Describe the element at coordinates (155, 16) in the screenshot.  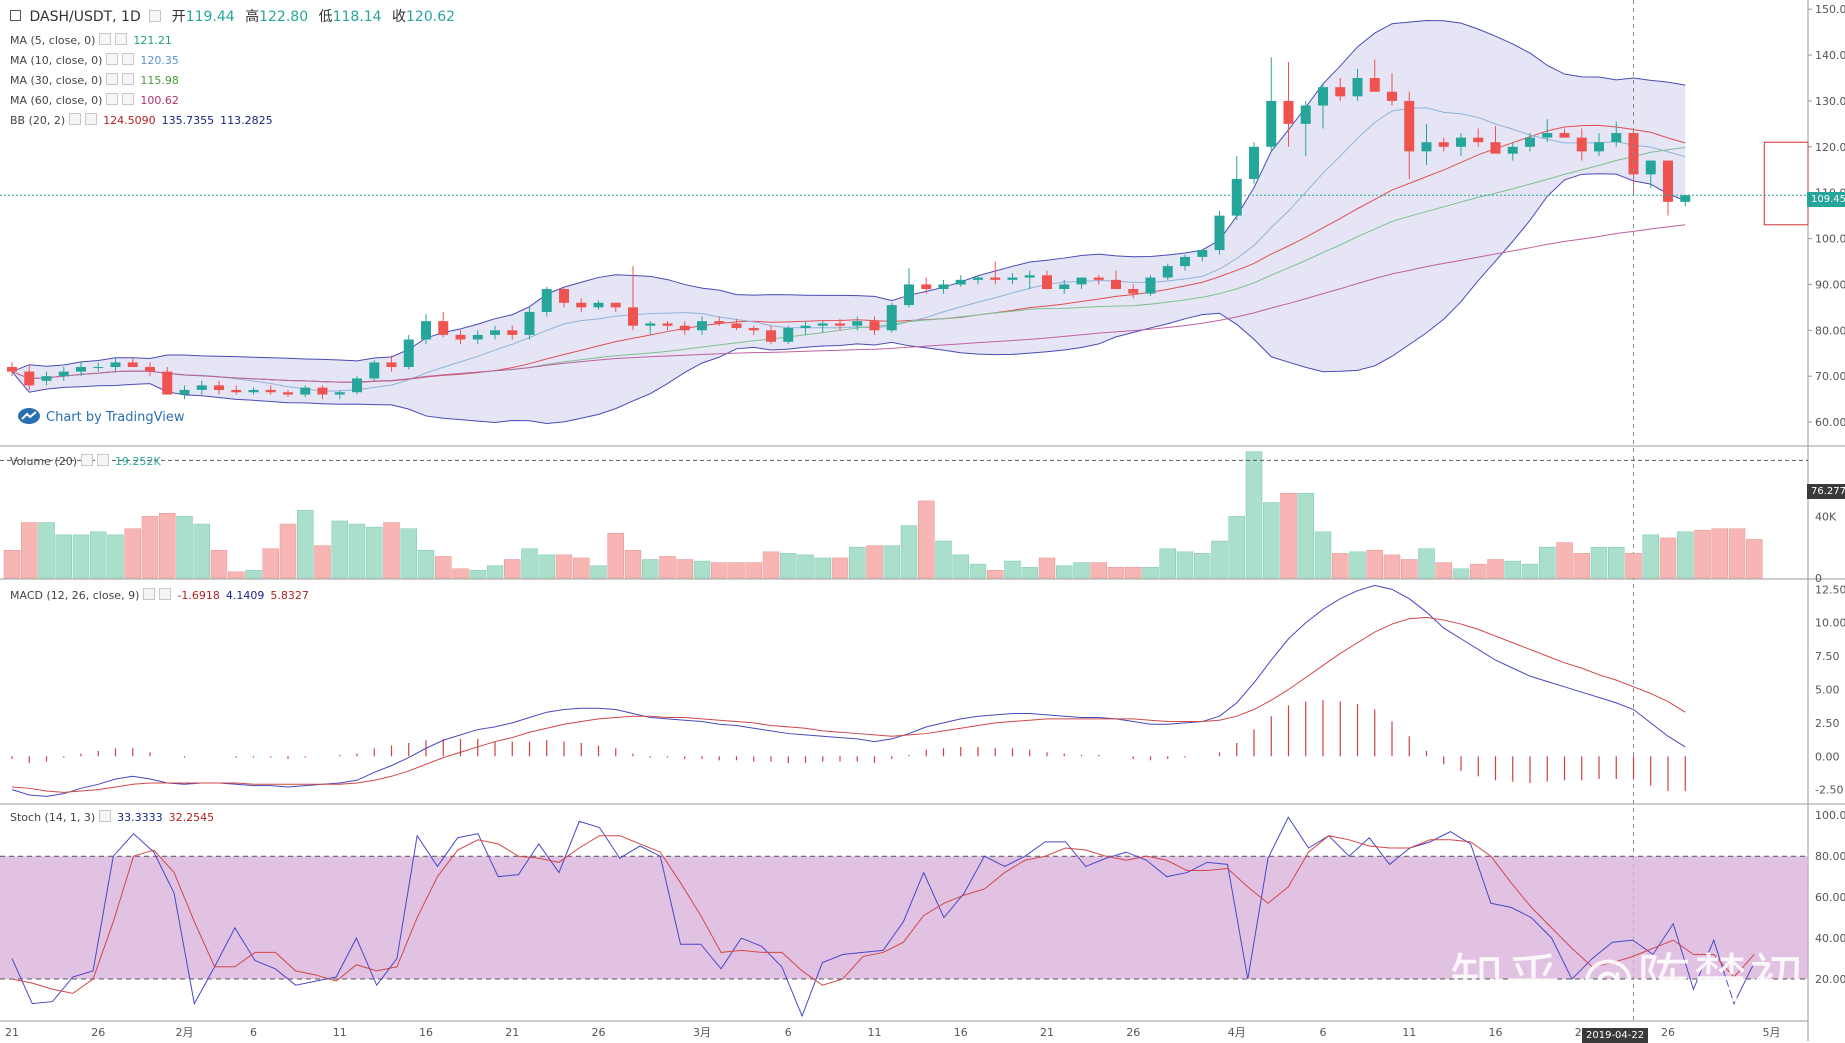
I see `settings-icon` at that location.